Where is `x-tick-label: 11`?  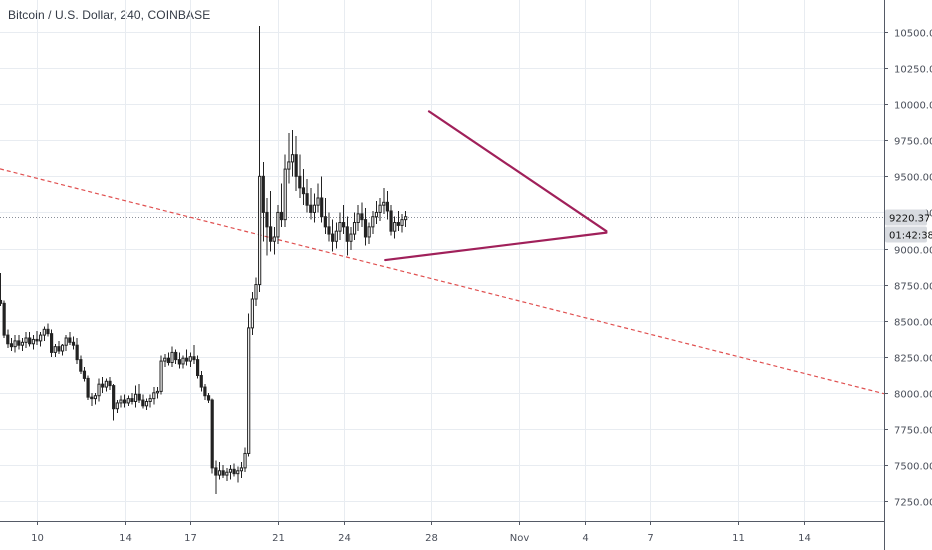
x-tick-label: 11 is located at coordinates (738, 538).